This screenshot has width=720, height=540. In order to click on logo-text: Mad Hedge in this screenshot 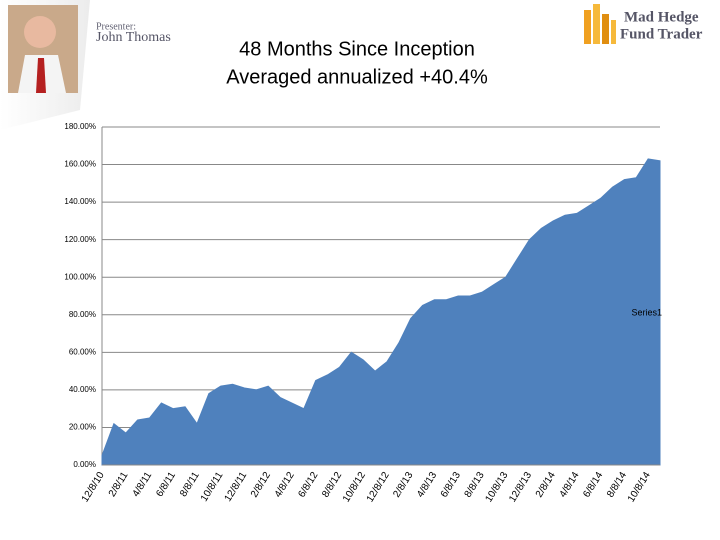, I will do `click(661, 17)`.